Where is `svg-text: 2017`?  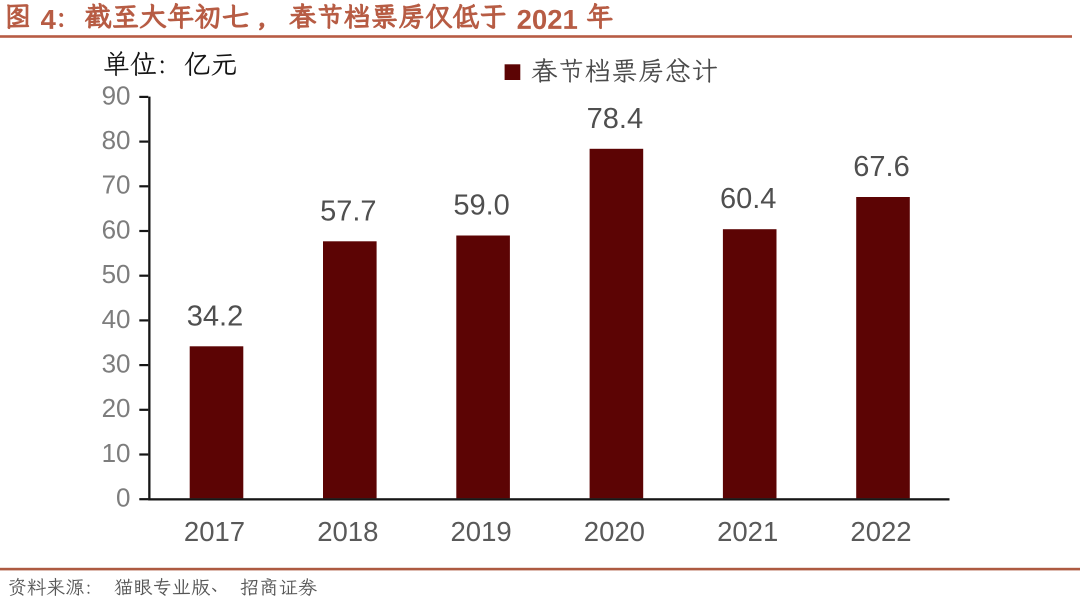
svg-text: 2017 is located at coordinates (214, 531).